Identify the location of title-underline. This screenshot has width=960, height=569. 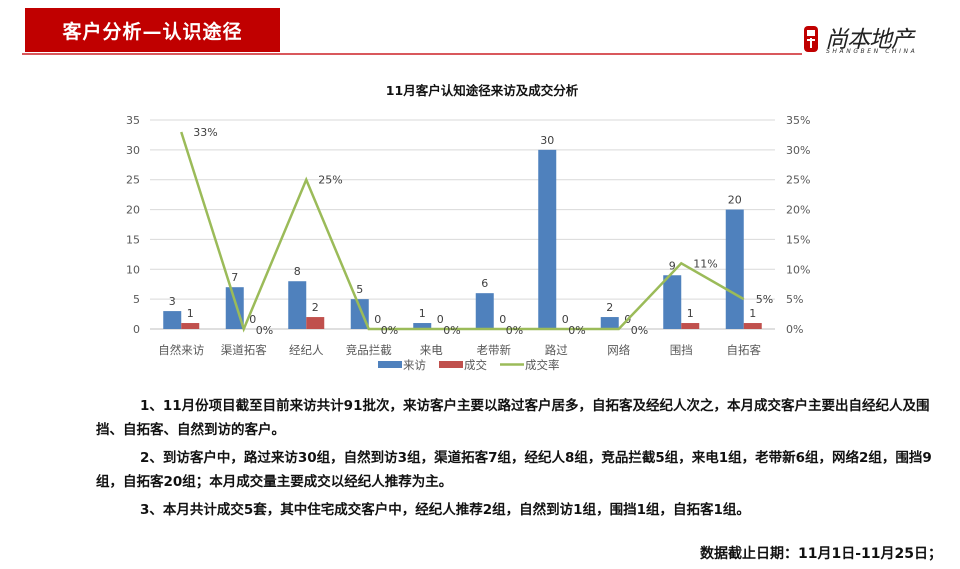
(412, 54).